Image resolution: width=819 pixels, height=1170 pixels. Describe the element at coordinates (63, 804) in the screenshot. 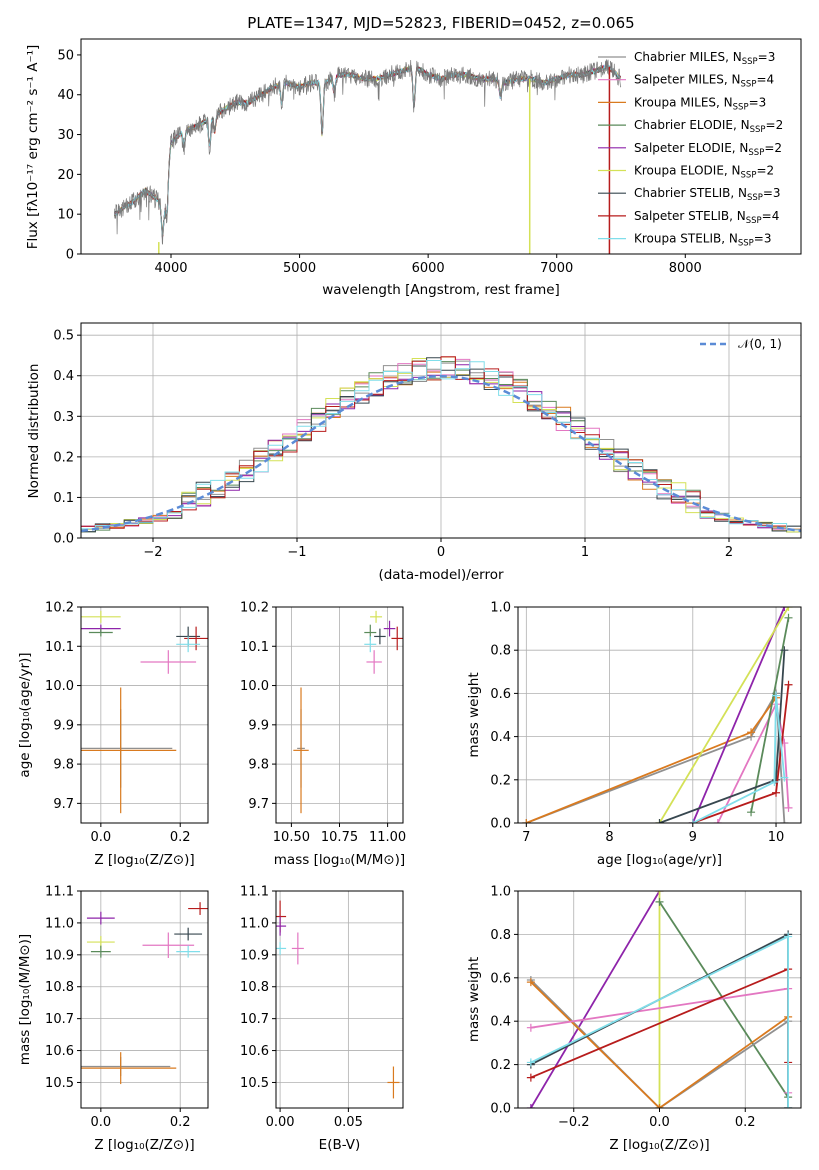

I see `z-age-ytick-label-0: 9.7` at that location.